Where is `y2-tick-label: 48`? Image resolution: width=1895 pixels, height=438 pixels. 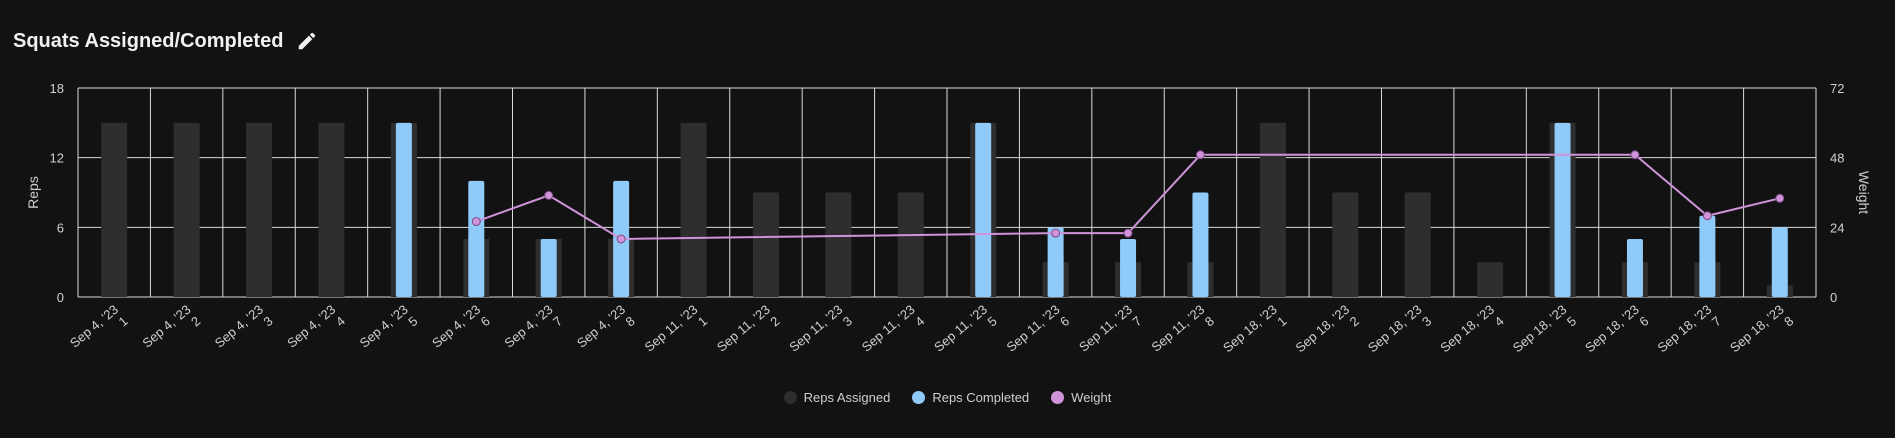
y2-tick-label: 48 is located at coordinates (1837, 158).